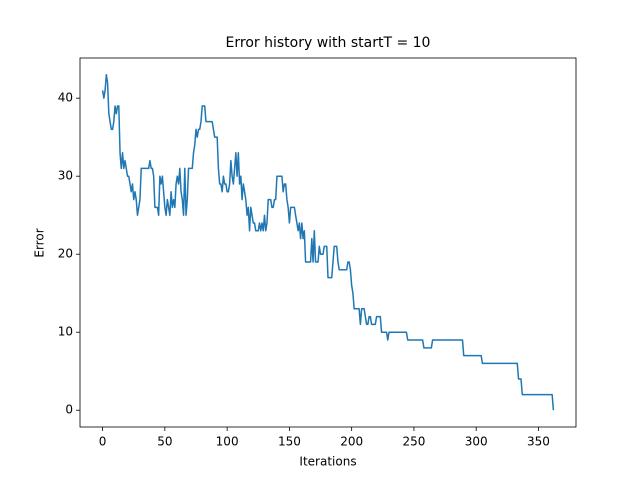 The image size is (640, 480). Describe the element at coordinates (328, 43) in the screenshot. I see `chart-title: Error history with startT = 10` at that location.